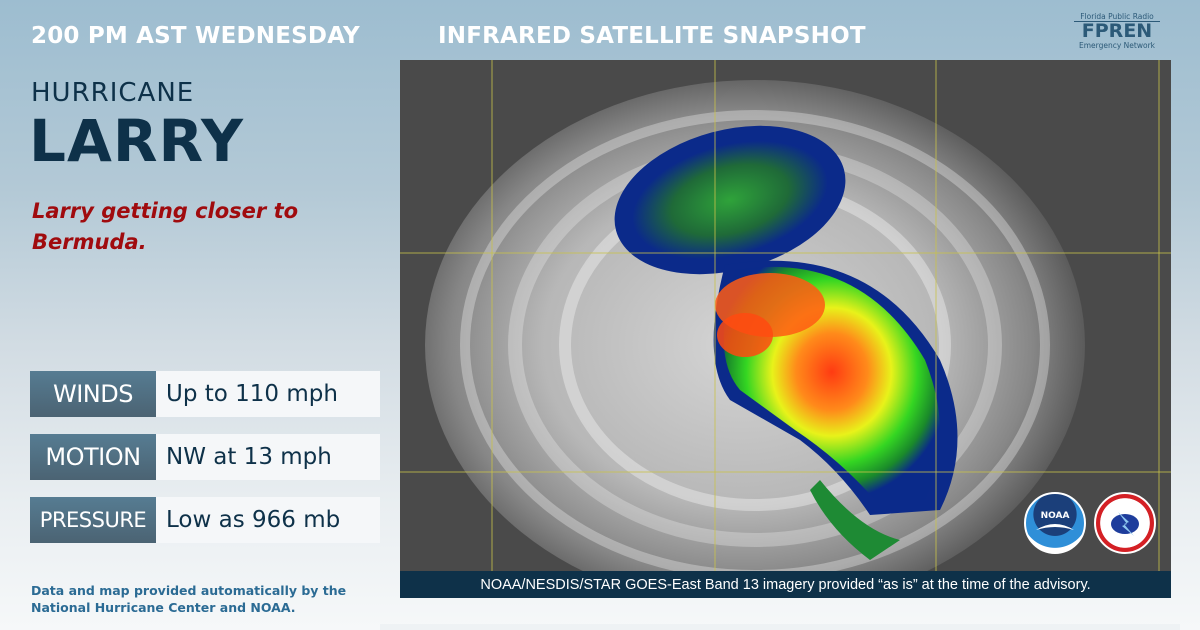 This screenshot has width=1200, height=630. I want to click on bottom-strip, so click(780, 627).